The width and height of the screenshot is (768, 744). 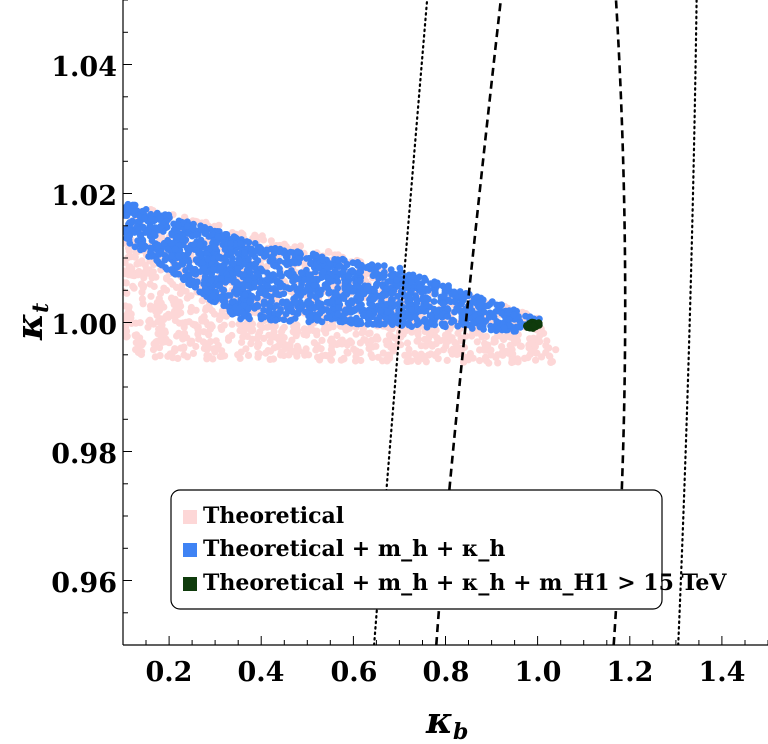 What do you see at coordinates (687, 322) in the screenshot?
I see `contour-dotted` at bounding box center [687, 322].